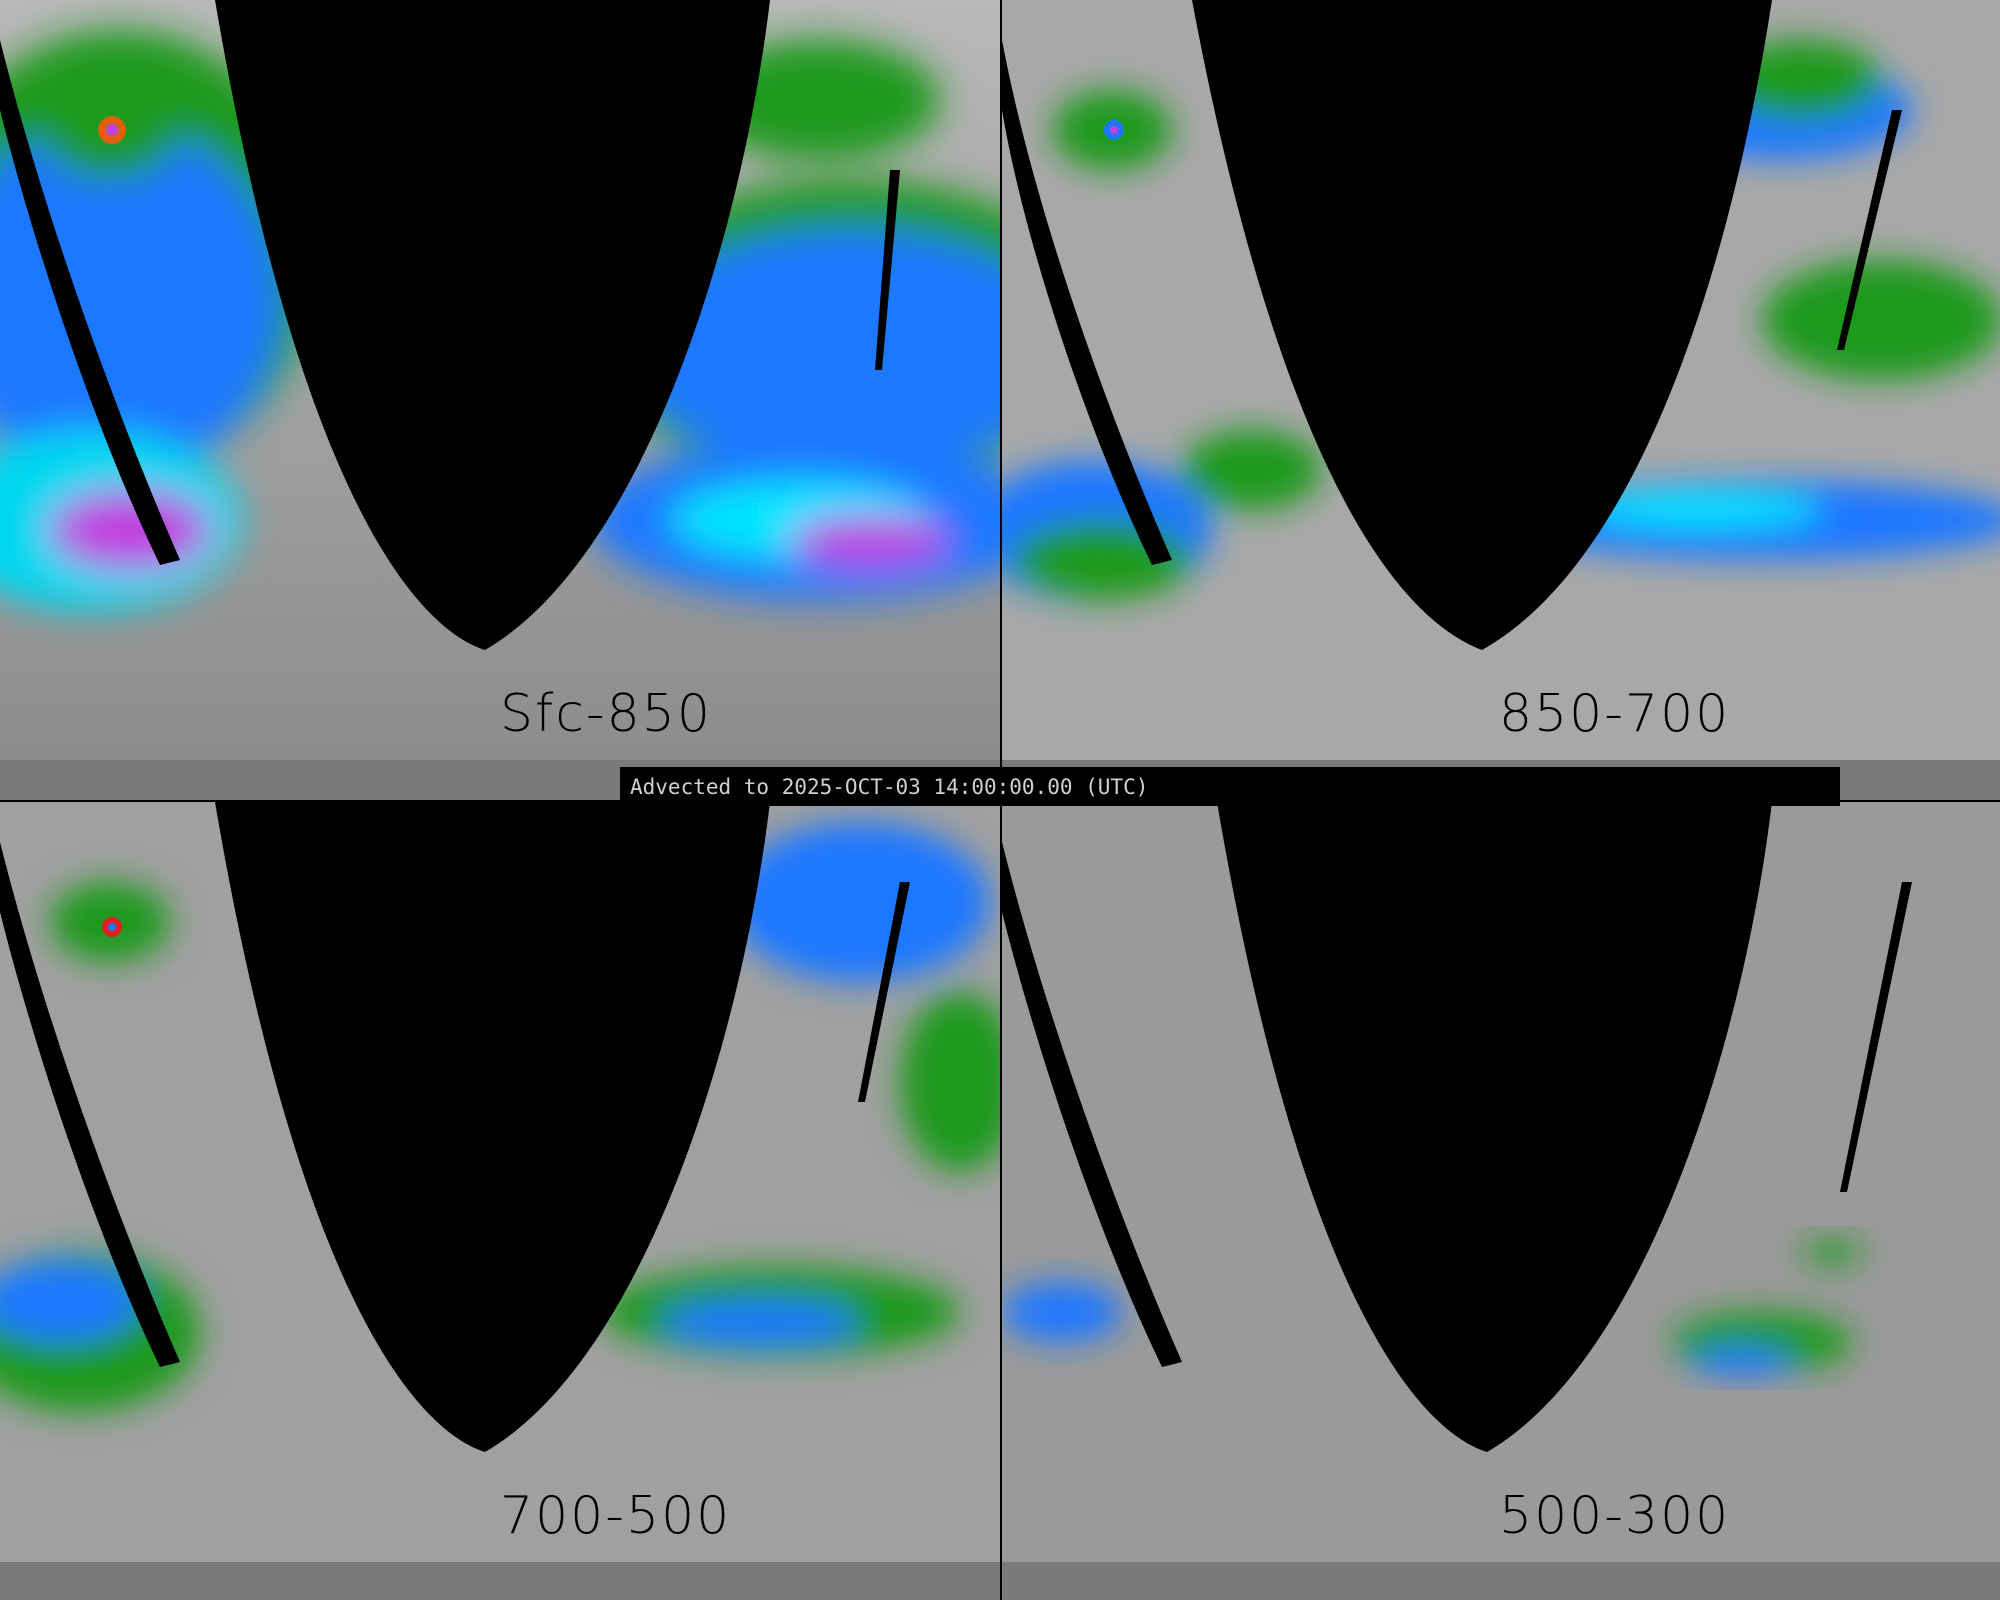 This screenshot has width=2000, height=1600. Describe the element at coordinates (606, 714) in the screenshot. I see `layer-label: Sfc-850` at that location.